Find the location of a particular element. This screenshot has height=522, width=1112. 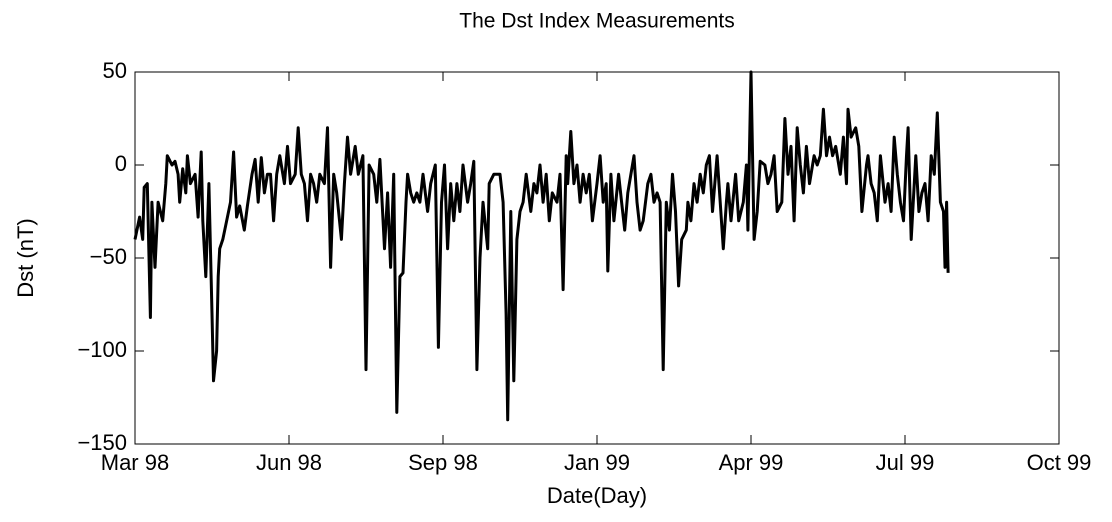

x-tick-label: Apr 99 is located at coordinates (751, 462).